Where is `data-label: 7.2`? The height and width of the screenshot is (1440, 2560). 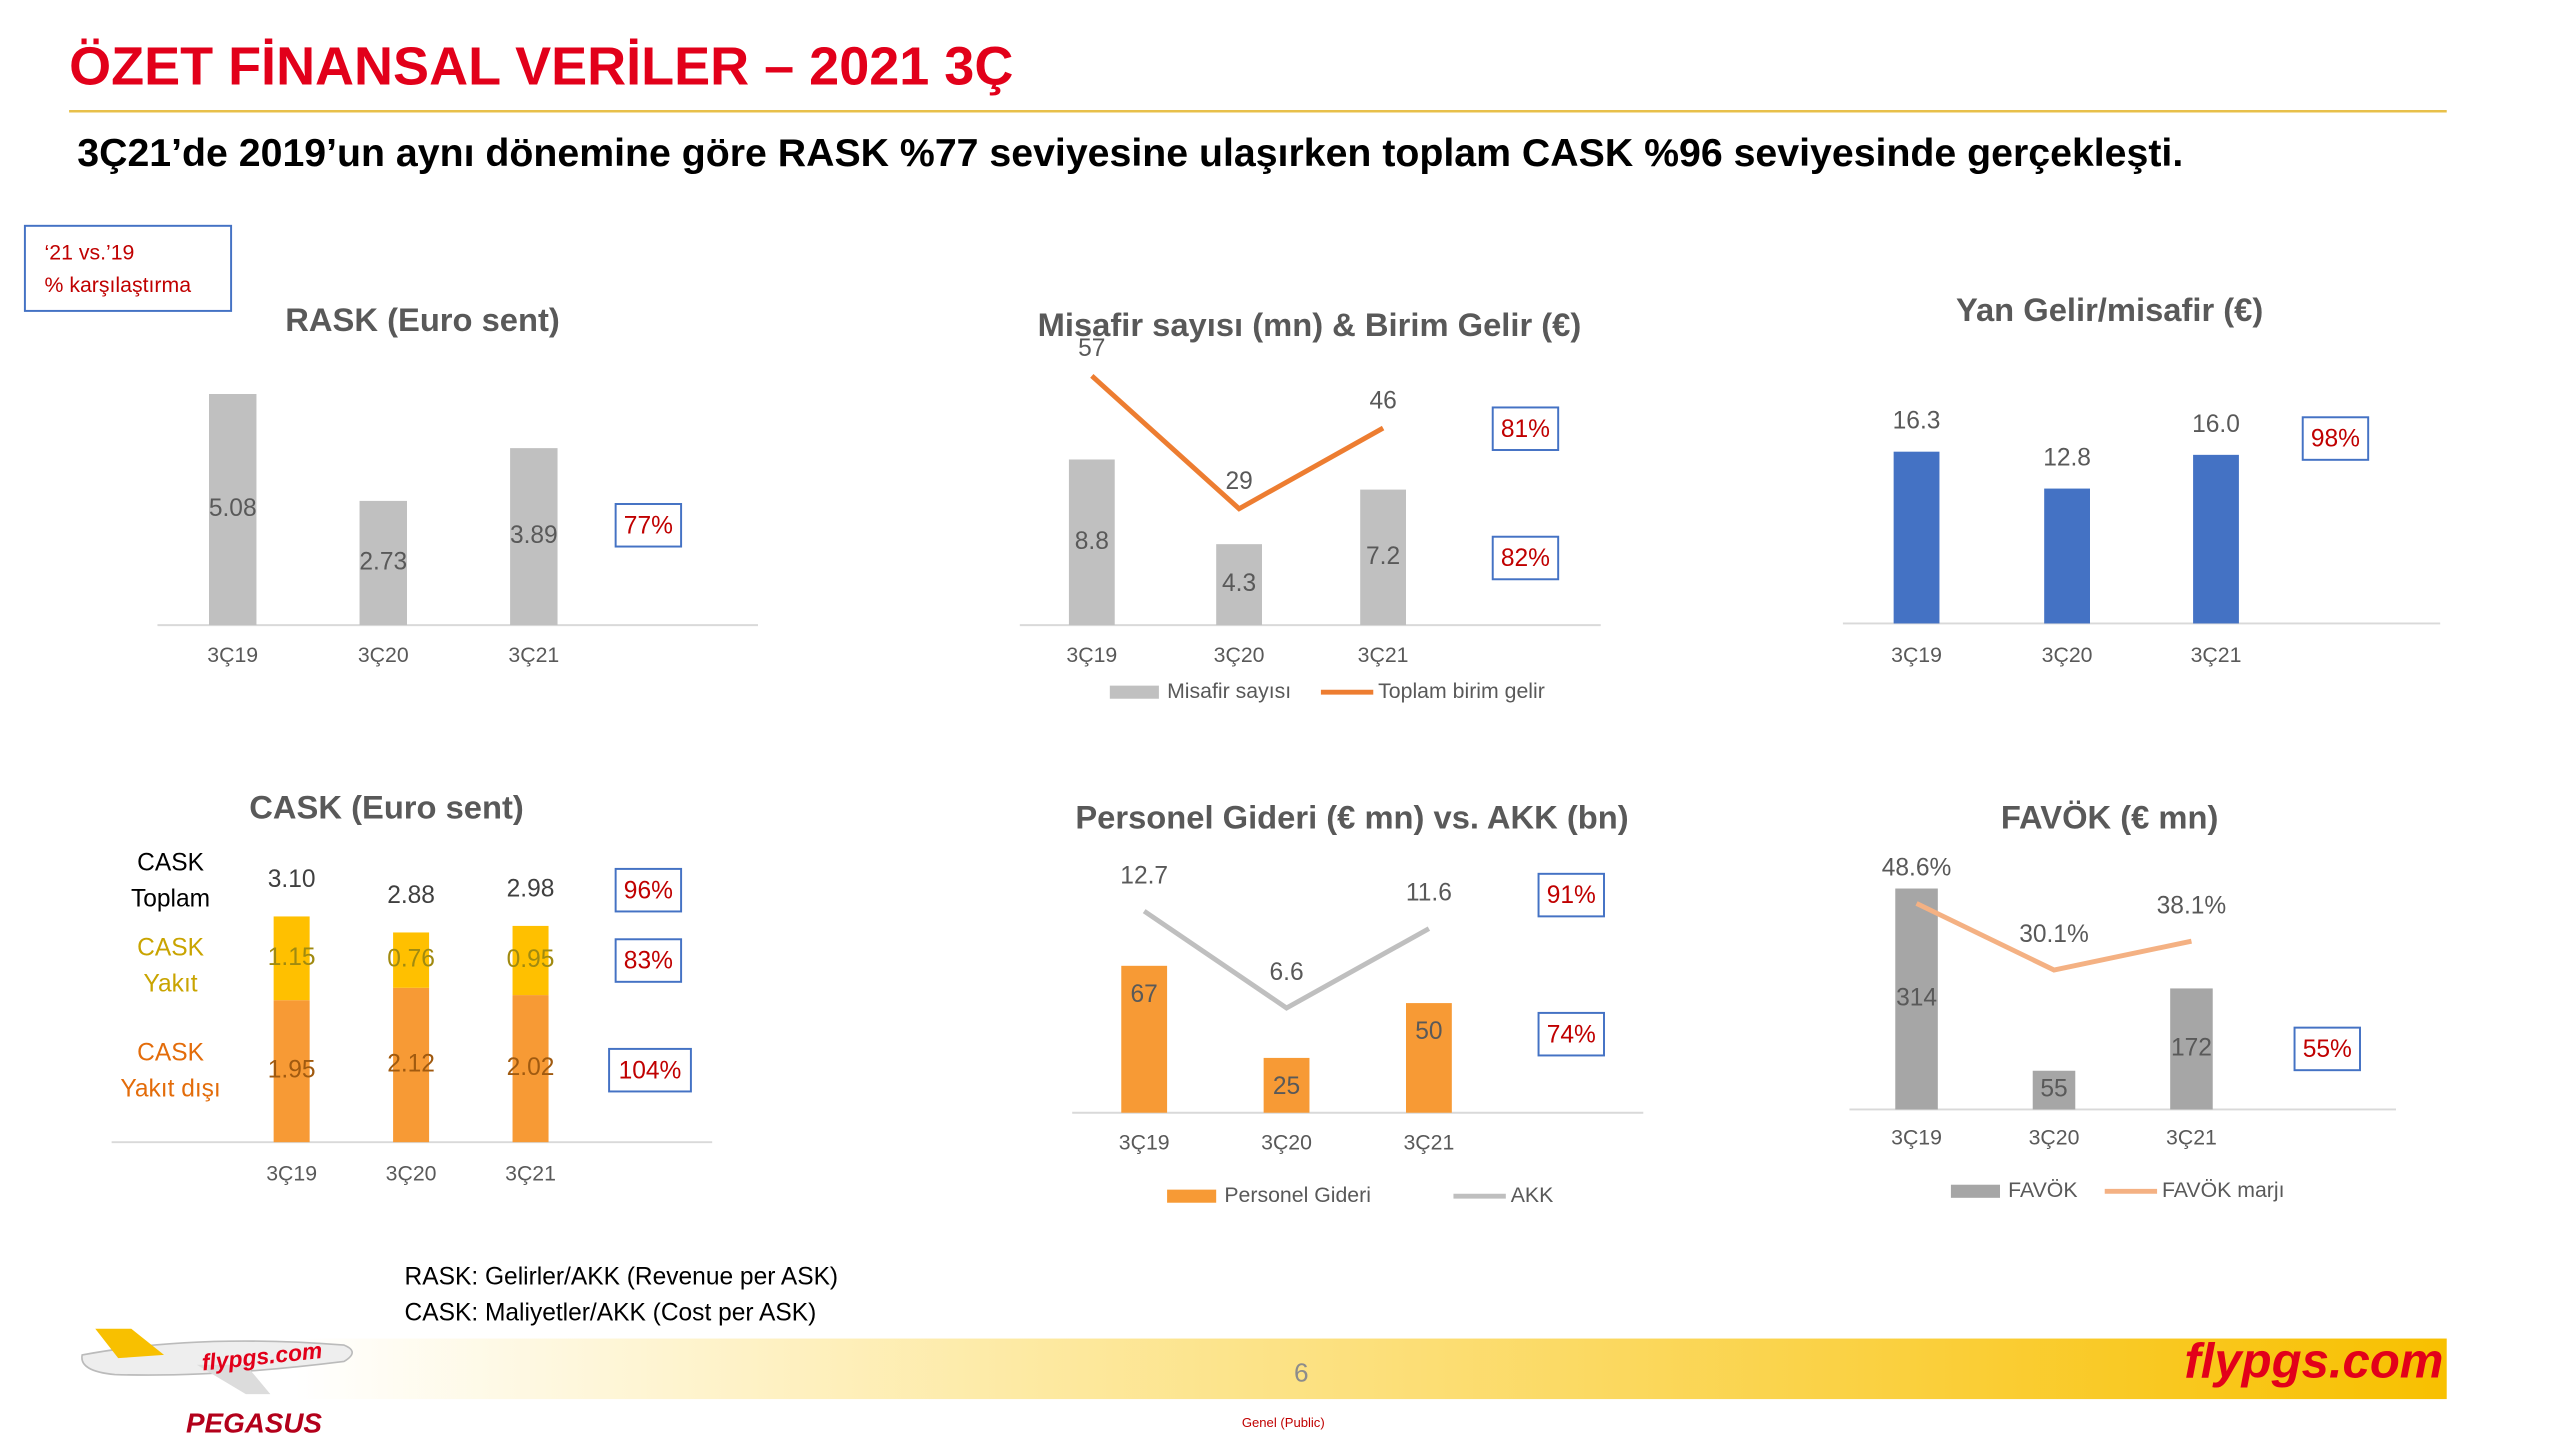
data-label: 7.2 is located at coordinates (1383, 556).